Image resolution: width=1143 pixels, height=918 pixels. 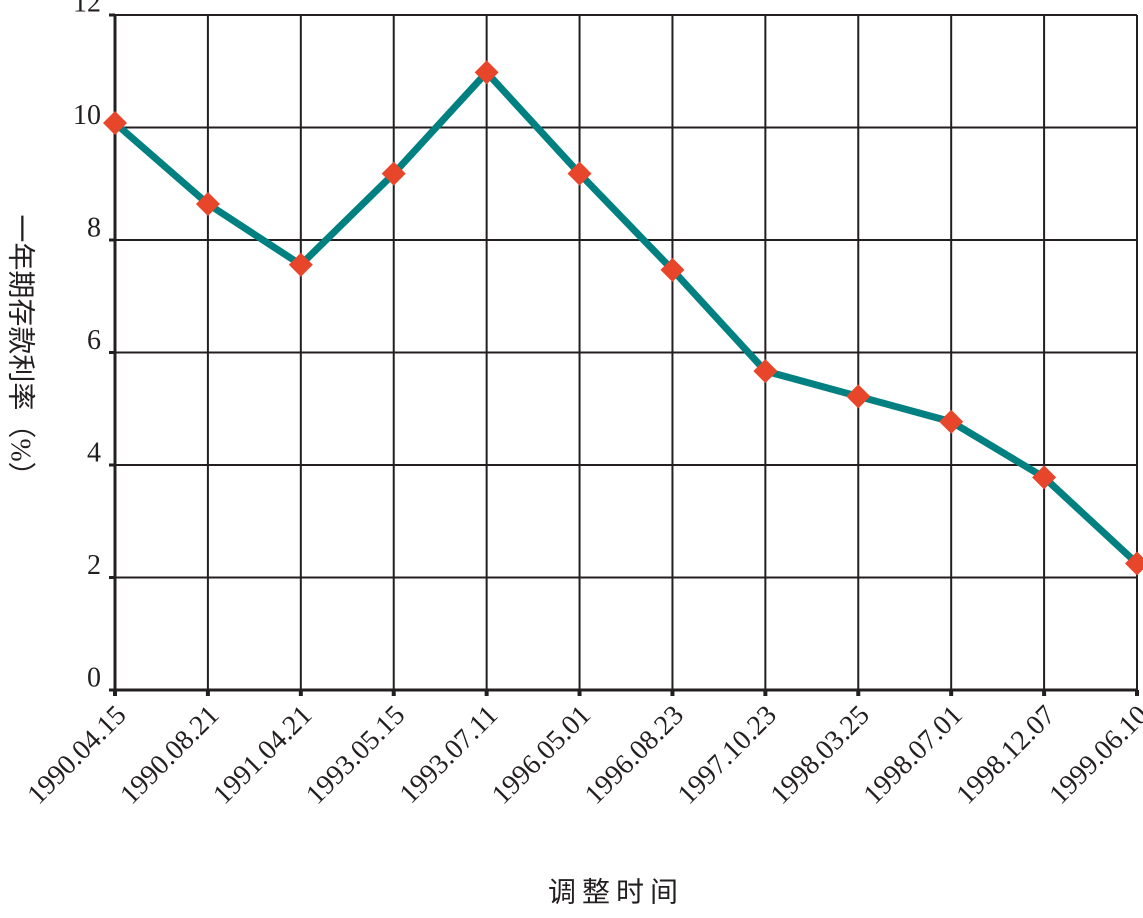 I want to click on y-tick-label: 10, so click(x=87, y=115).